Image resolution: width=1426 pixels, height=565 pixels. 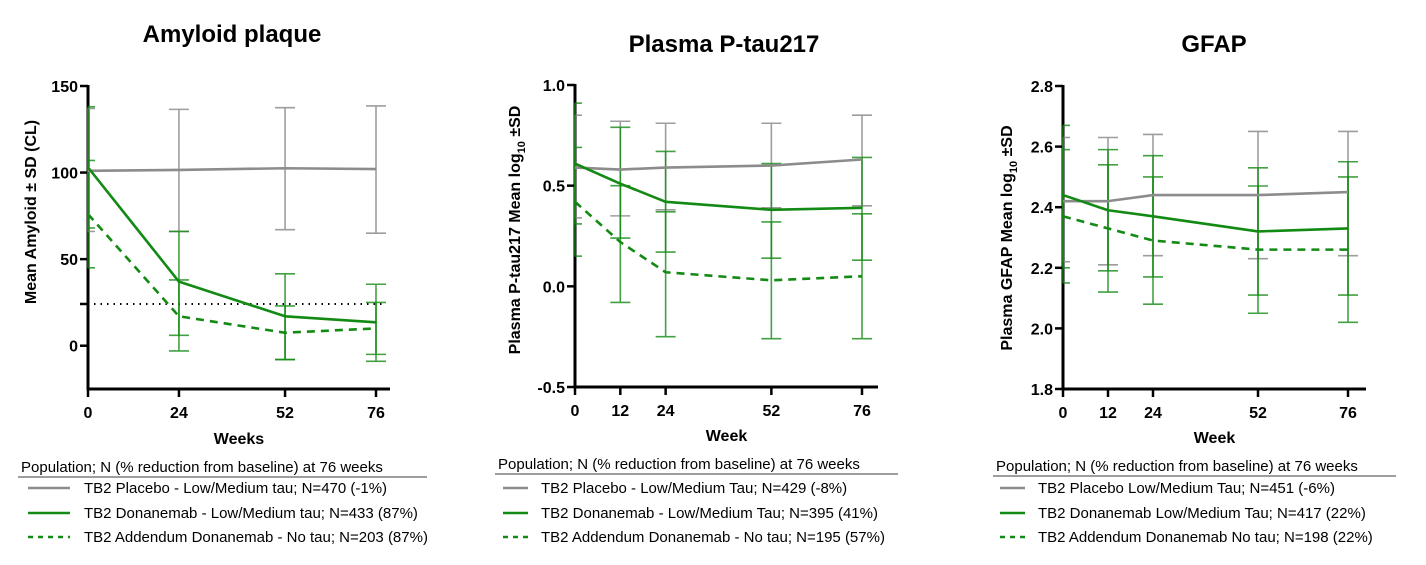 I want to click on legend-entry-placebo: TB2 Placebo Low/Medium Tau; N=451 (-6%), so click(x=1186, y=488).